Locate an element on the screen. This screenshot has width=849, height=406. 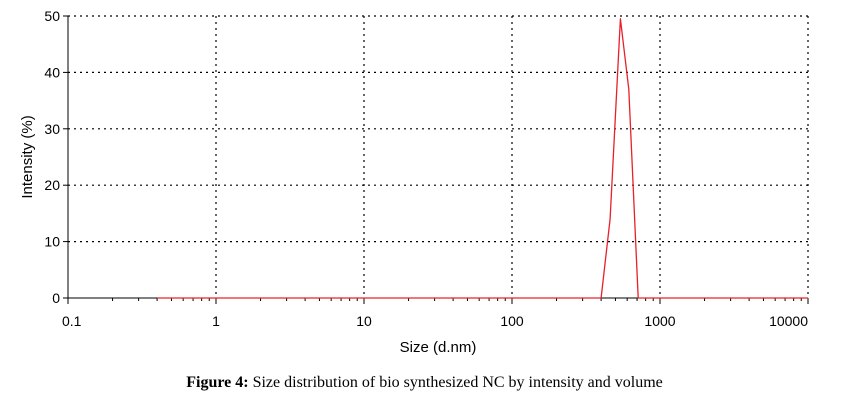
x-tick-label: 1000 is located at coordinates (659, 321).